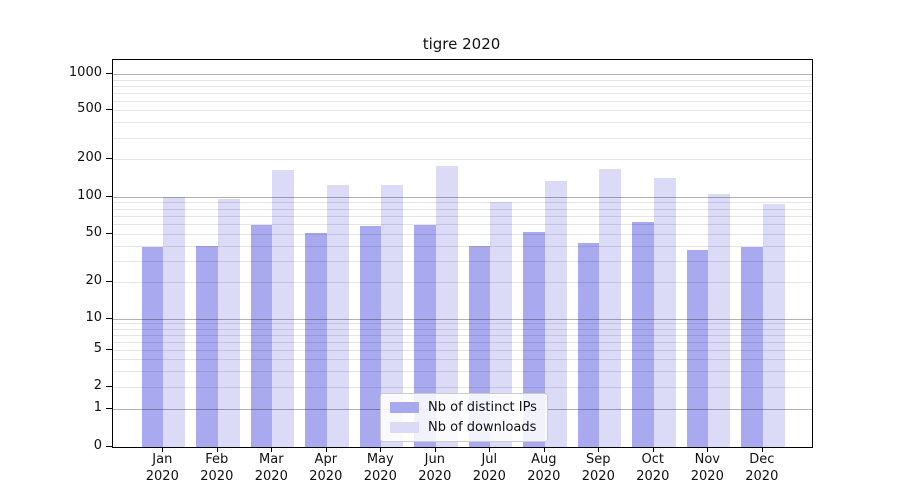 The height and width of the screenshot is (500, 900). I want to click on y-tick-label-1000: 1000, so click(85, 73).